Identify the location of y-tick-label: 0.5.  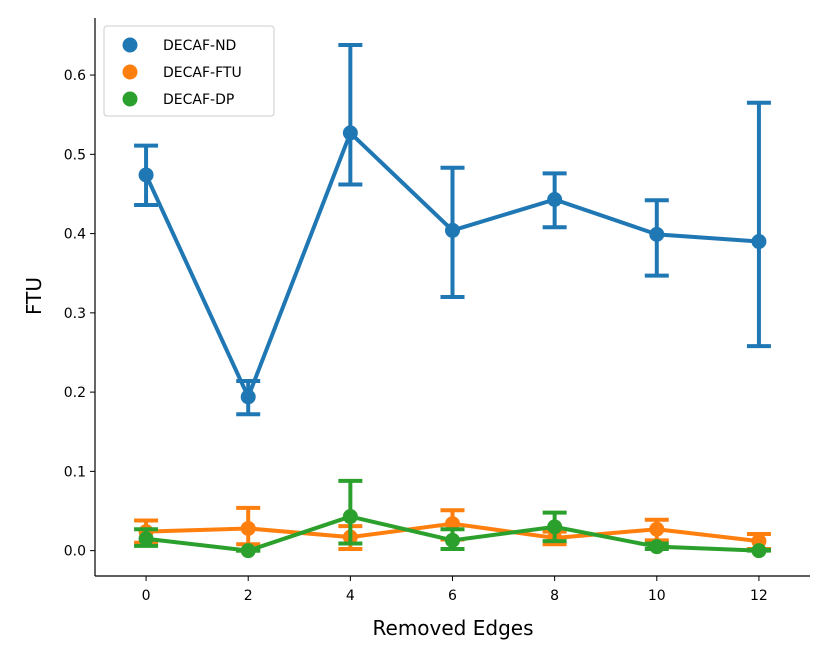
(75, 155).